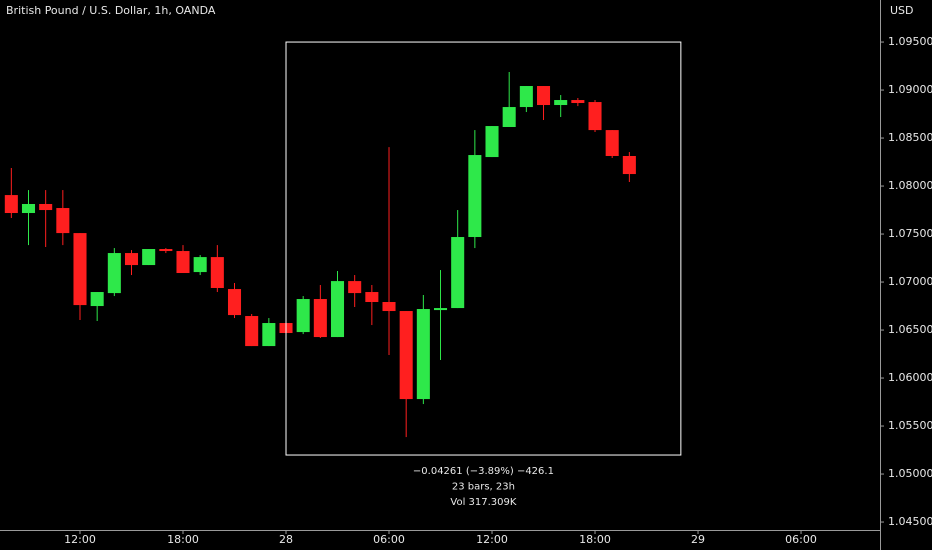 The height and width of the screenshot is (550, 932). What do you see at coordinates (910, 185) in the screenshot?
I see `y-tick-label: 1.08000` at bounding box center [910, 185].